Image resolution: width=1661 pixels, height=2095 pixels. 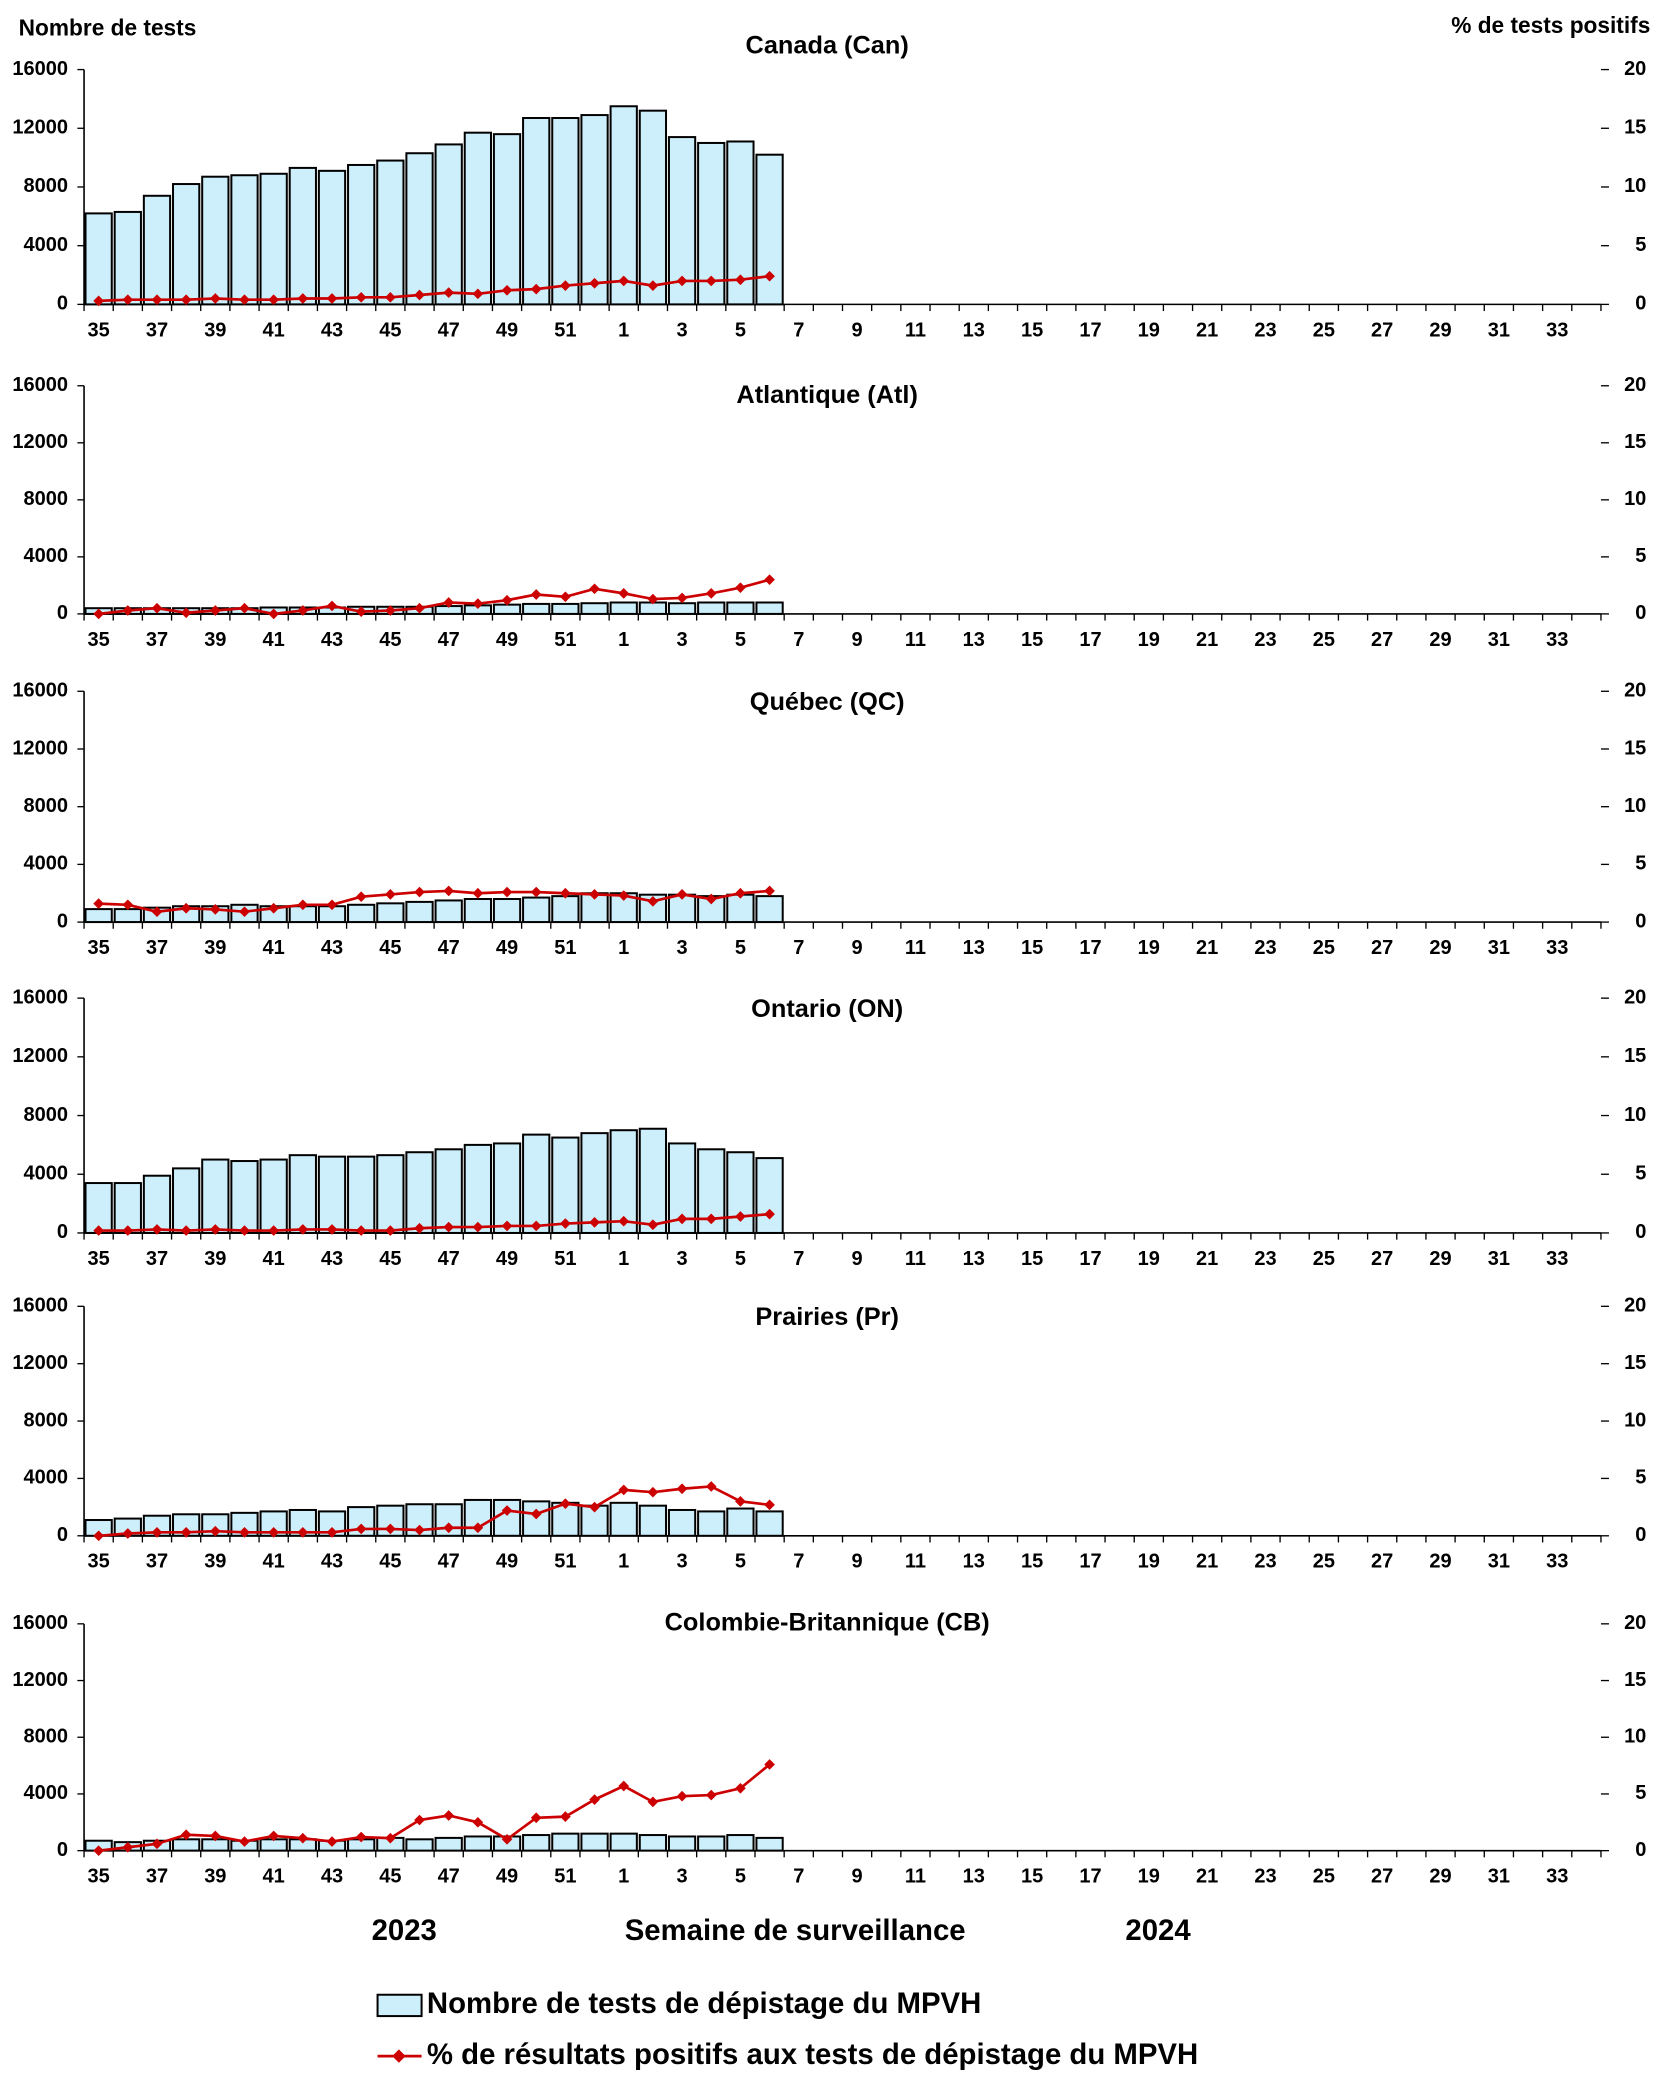 I want to click on x-tick-label: 31, so click(x=1499, y=330).